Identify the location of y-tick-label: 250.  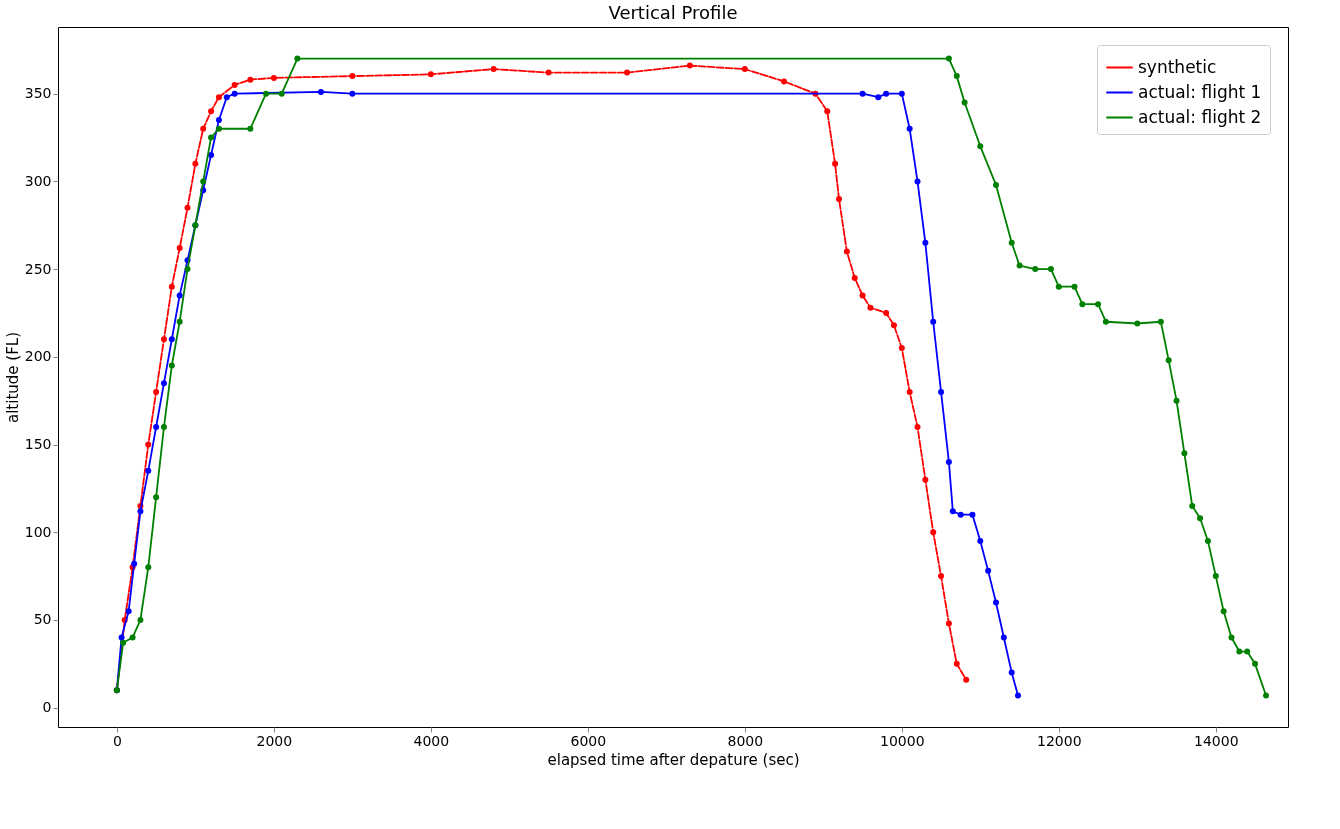
(38, 268).